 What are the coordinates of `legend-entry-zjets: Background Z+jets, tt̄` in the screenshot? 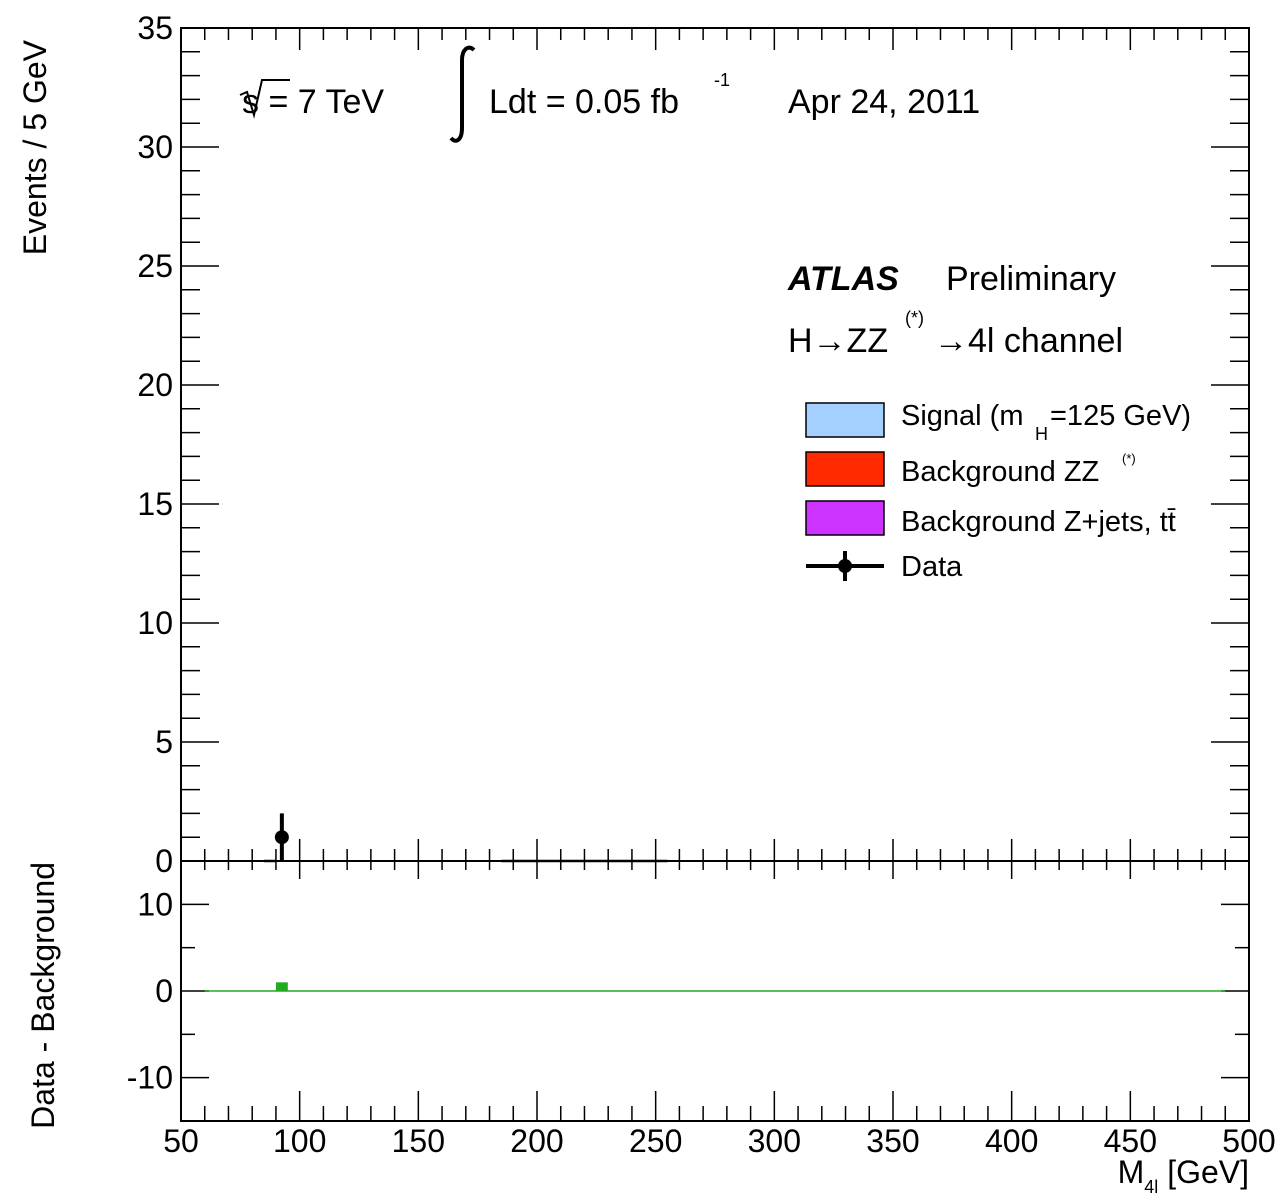 It's located at (990, 519).